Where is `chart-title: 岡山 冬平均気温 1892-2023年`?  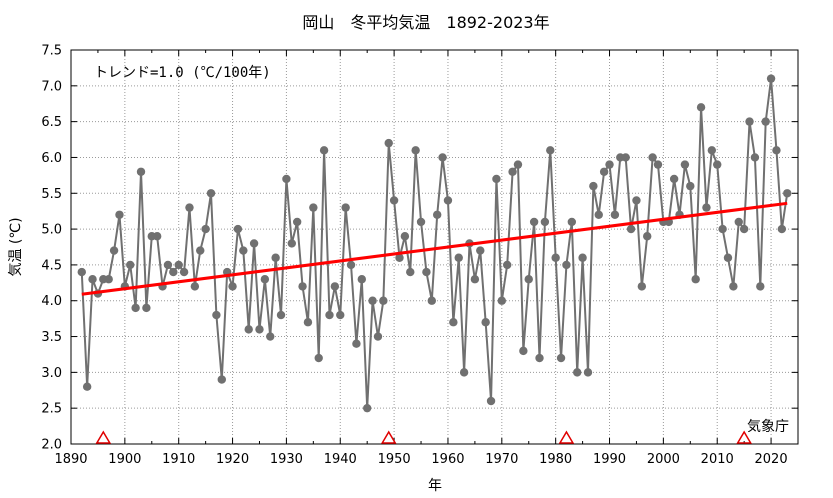
chart-title: 岡山 冬平均気温 1892-2023年 is located at coordinates (425, 22).